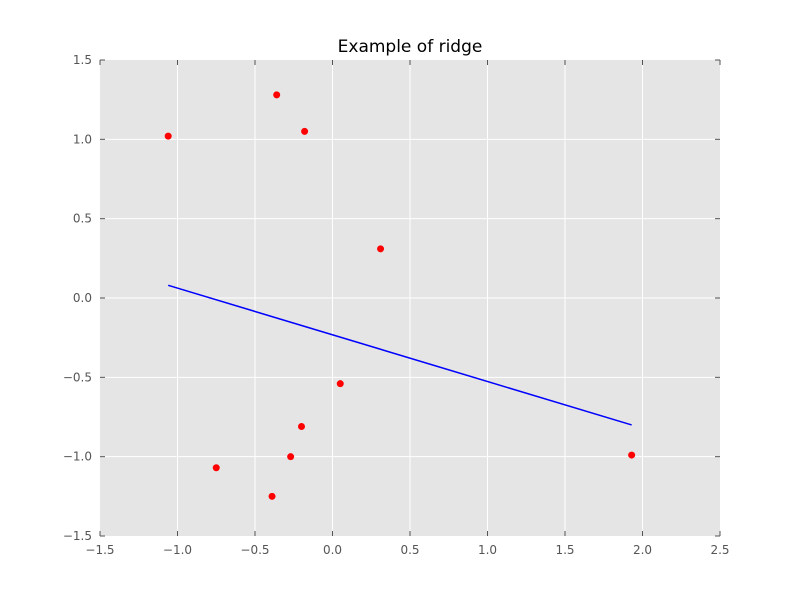  I want to click on x-tick-label: 1.5, so click(564, 550).